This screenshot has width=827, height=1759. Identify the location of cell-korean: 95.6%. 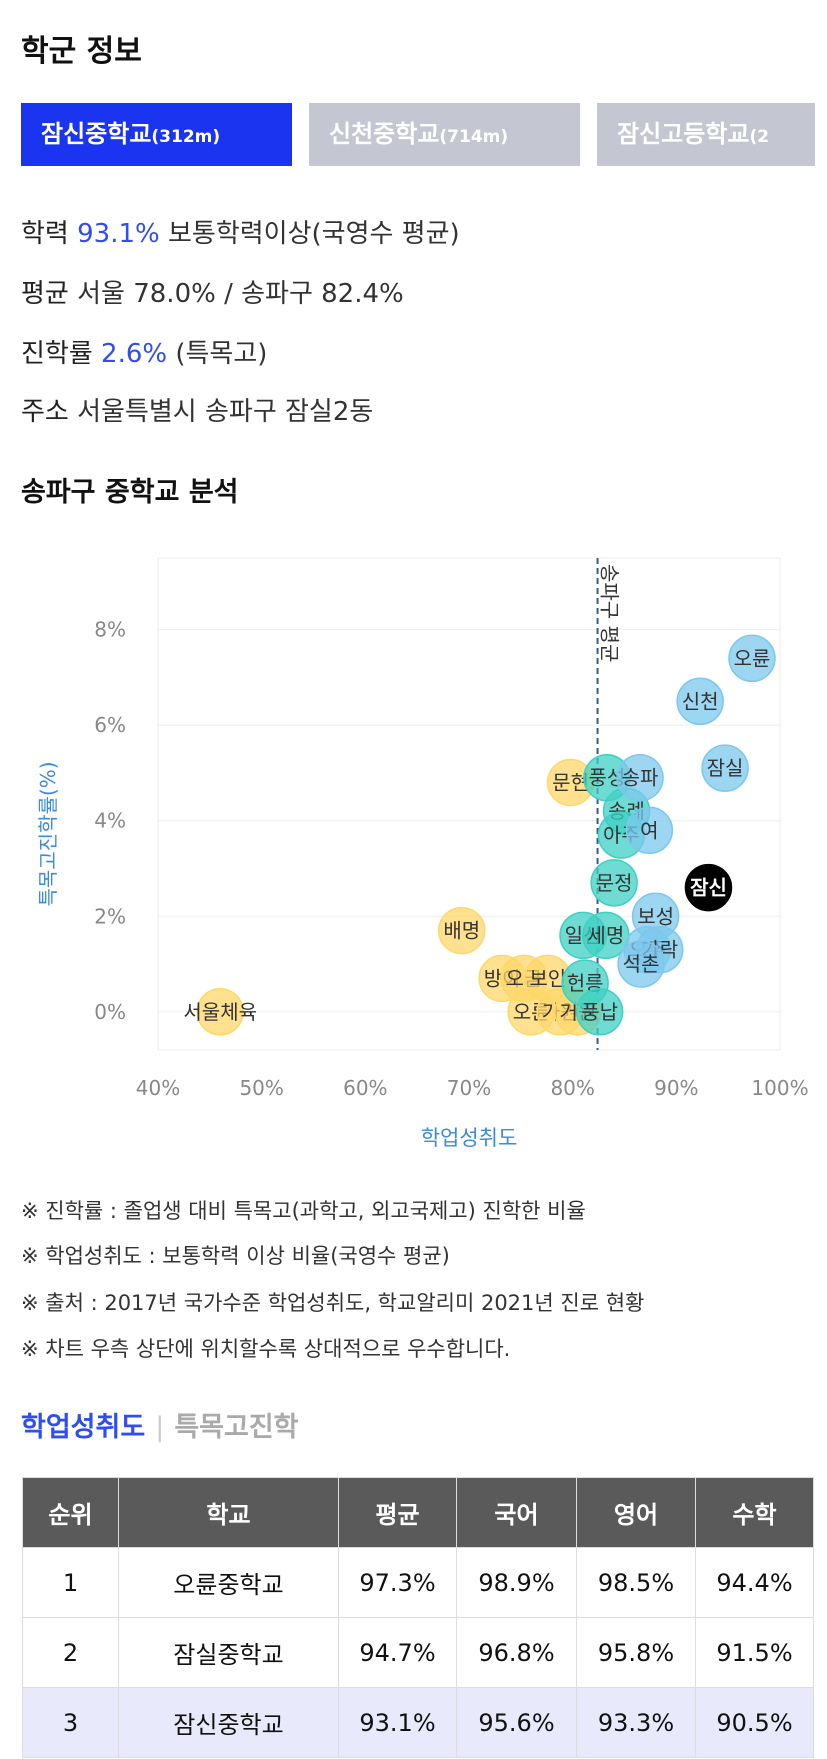
(516, 1722).